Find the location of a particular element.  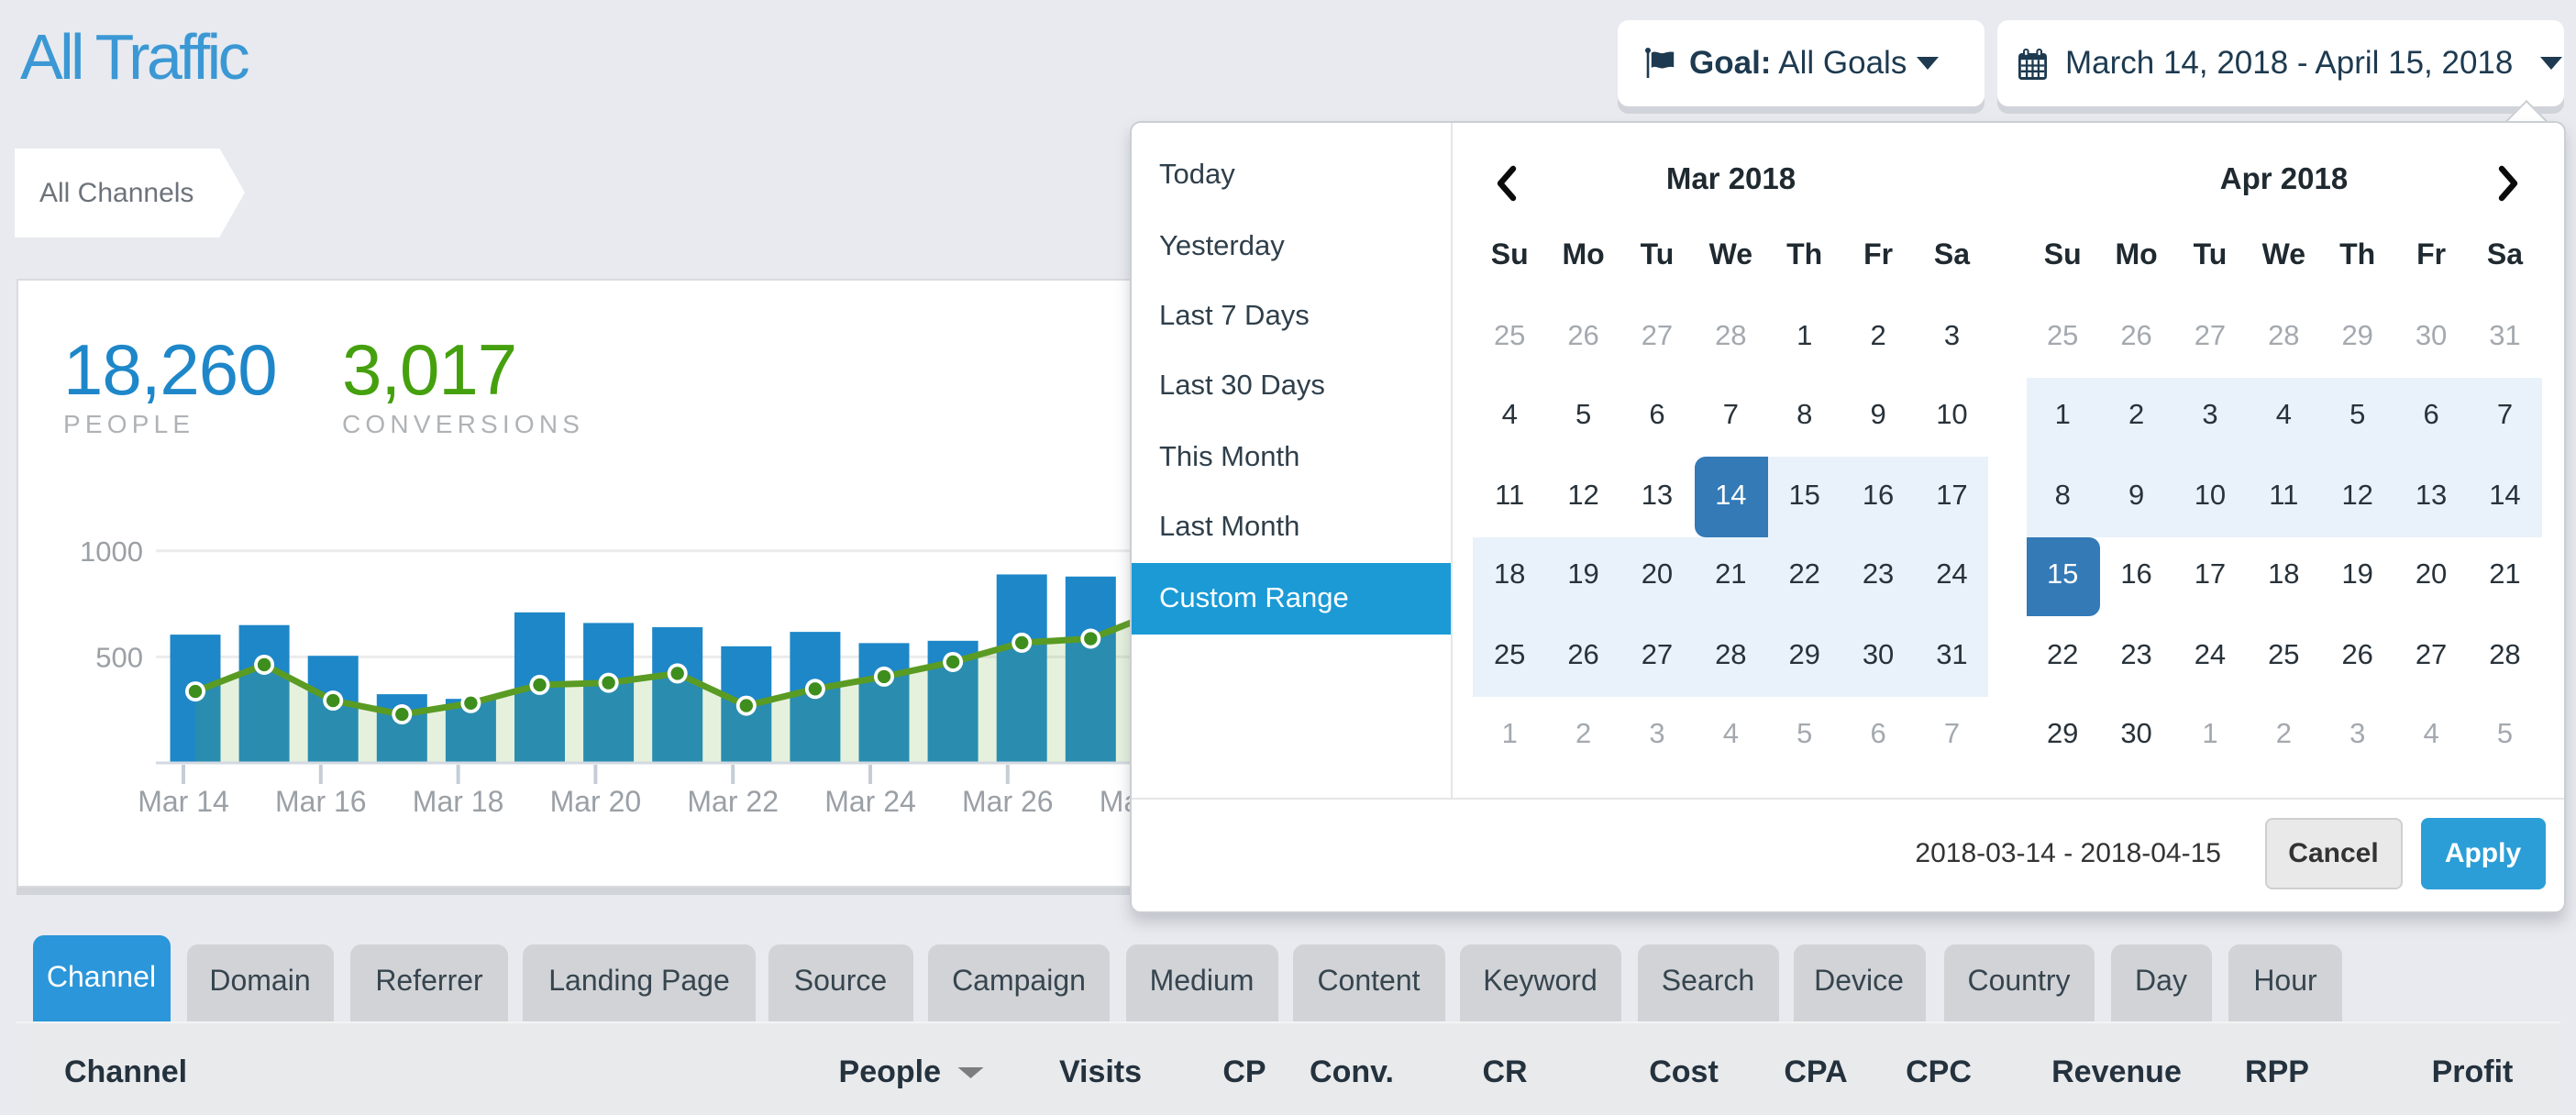

svg-text: Mar 26 is located at coordinates (1007, 801).